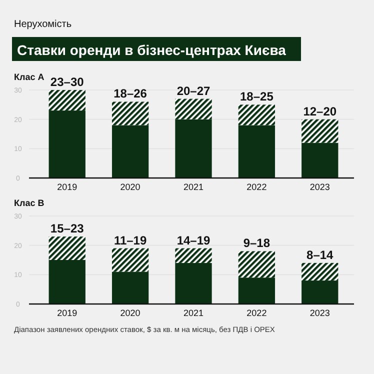 The image size is (374, 374). Describe the element at coordinates (320, 111) in the screenshot. I see `total-label: 12–20` at that location.